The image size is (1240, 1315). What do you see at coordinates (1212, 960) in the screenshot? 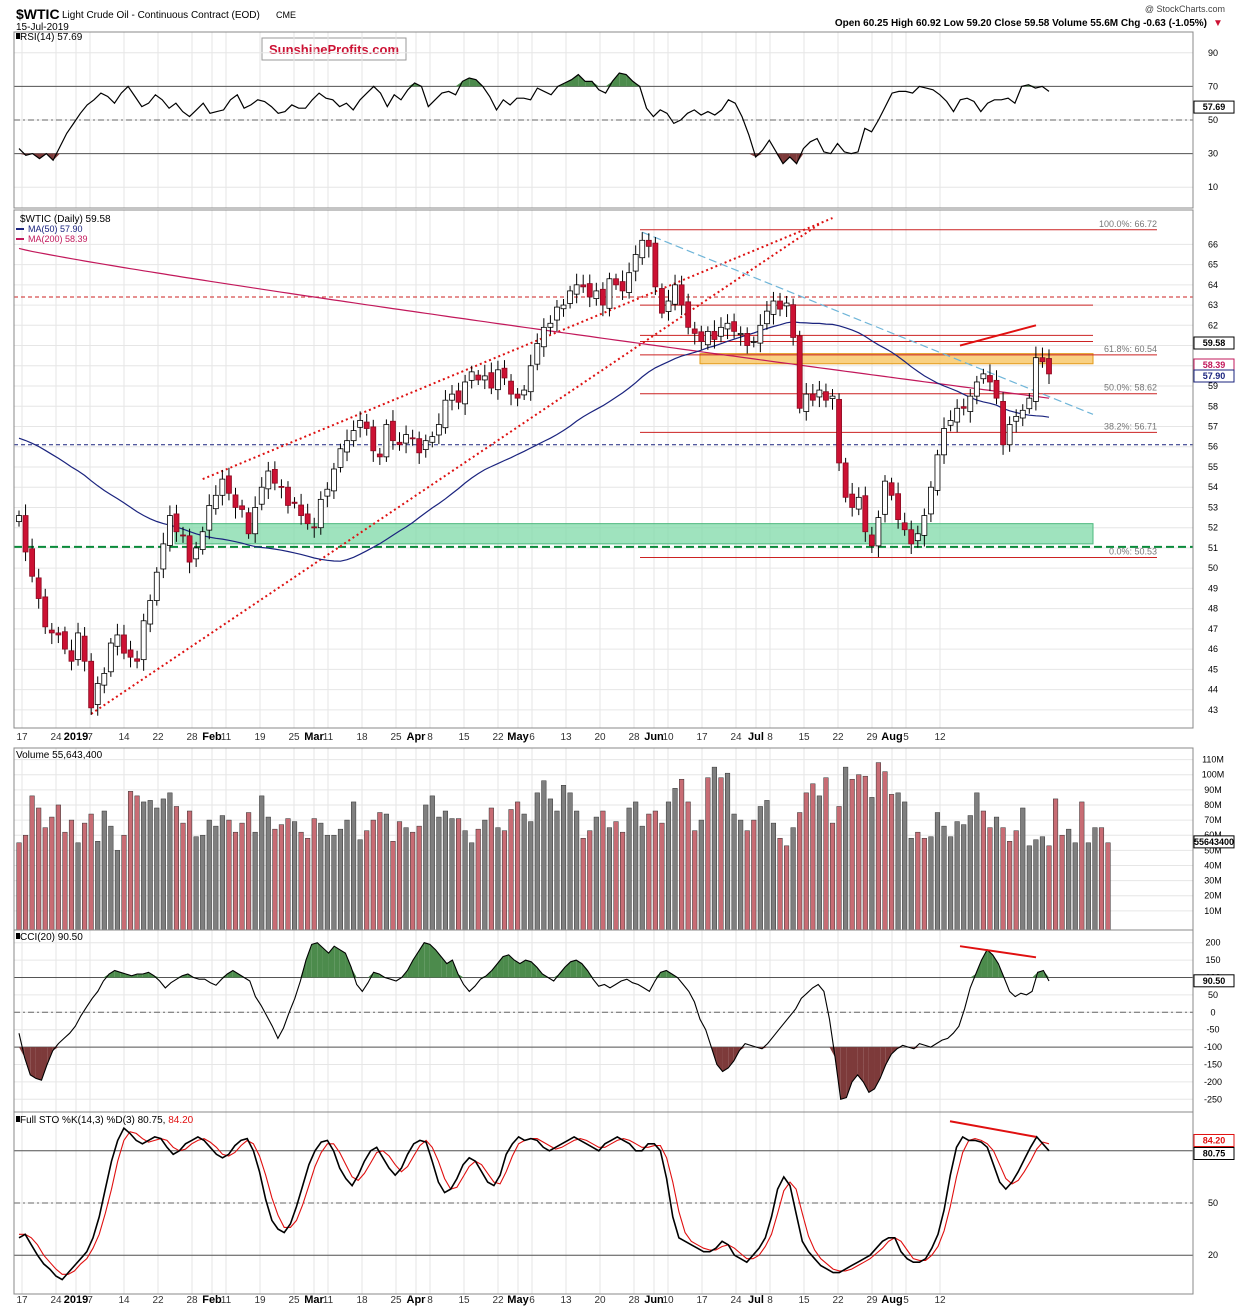
I see `cci-tick-label: 150` at bounding box center [1212, 960].